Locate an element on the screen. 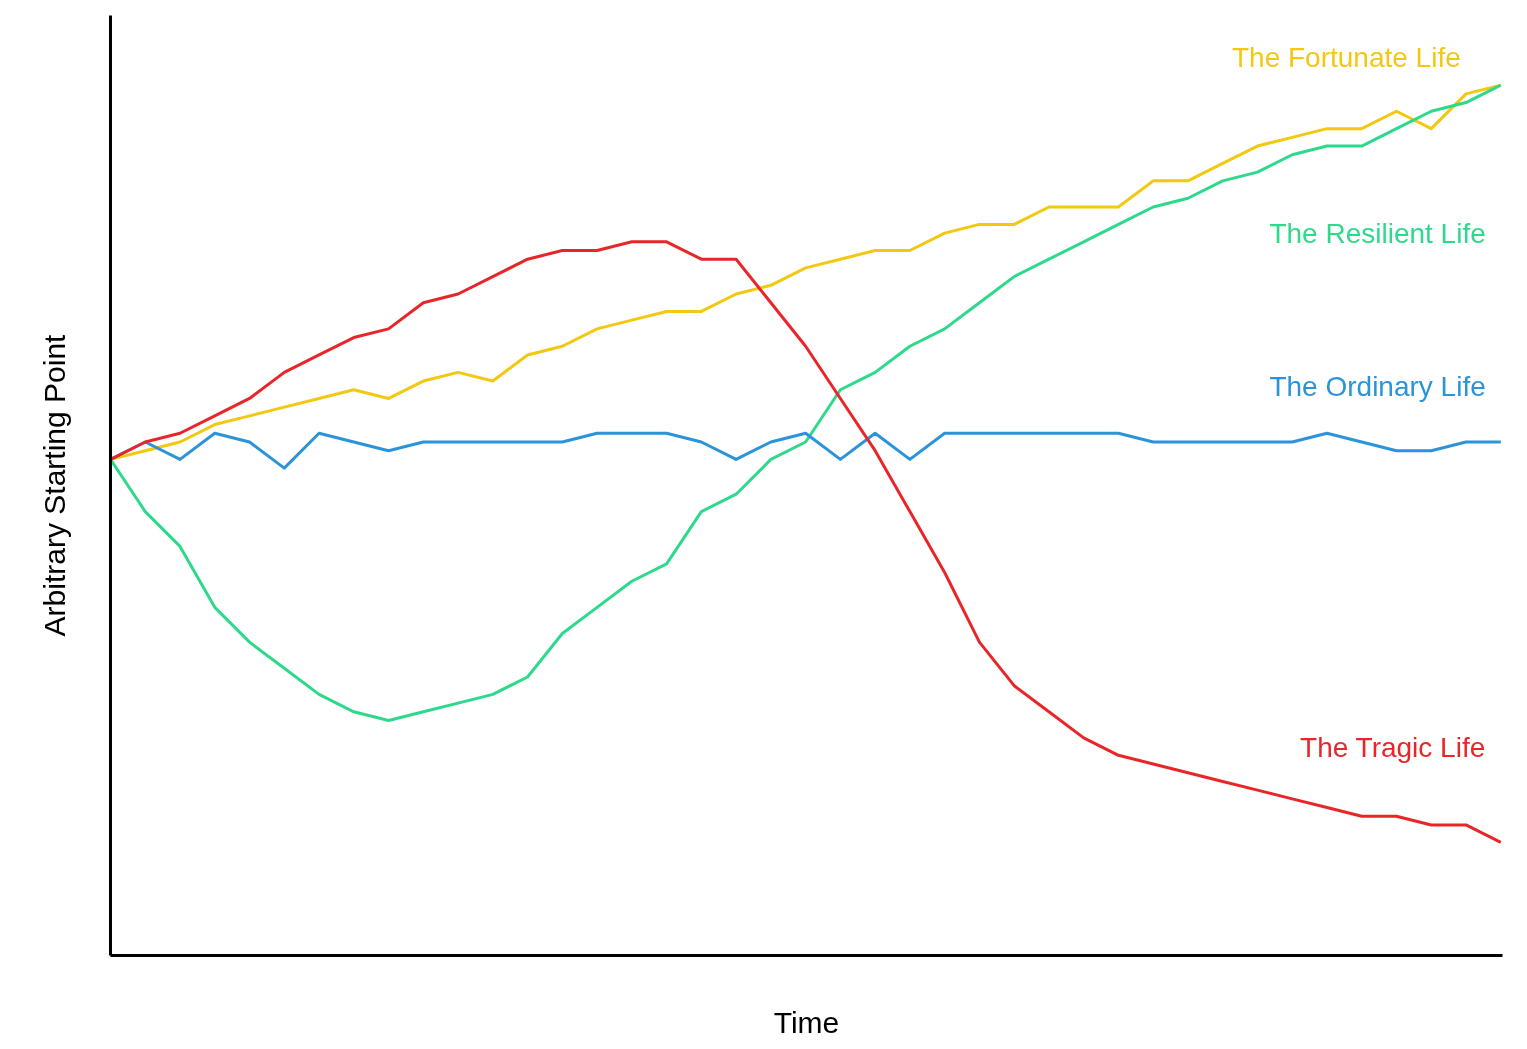  y-axis-title: Arbitrary Starting Point is located at coordinates (54, 485).